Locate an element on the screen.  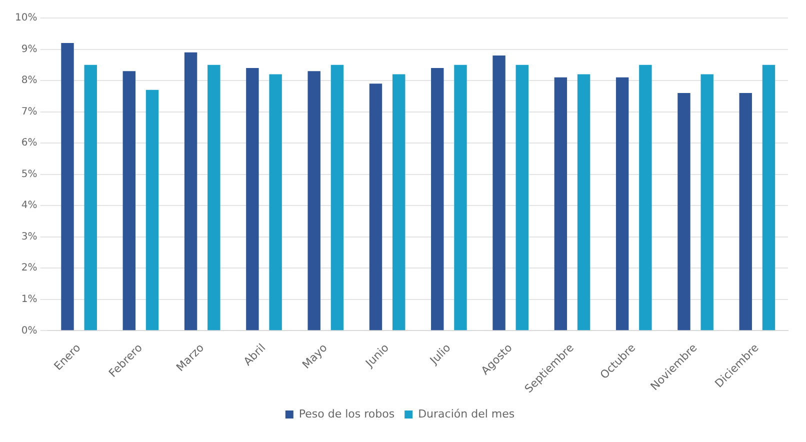
y-tick-label: 1% is located at coordinates (29, 300).